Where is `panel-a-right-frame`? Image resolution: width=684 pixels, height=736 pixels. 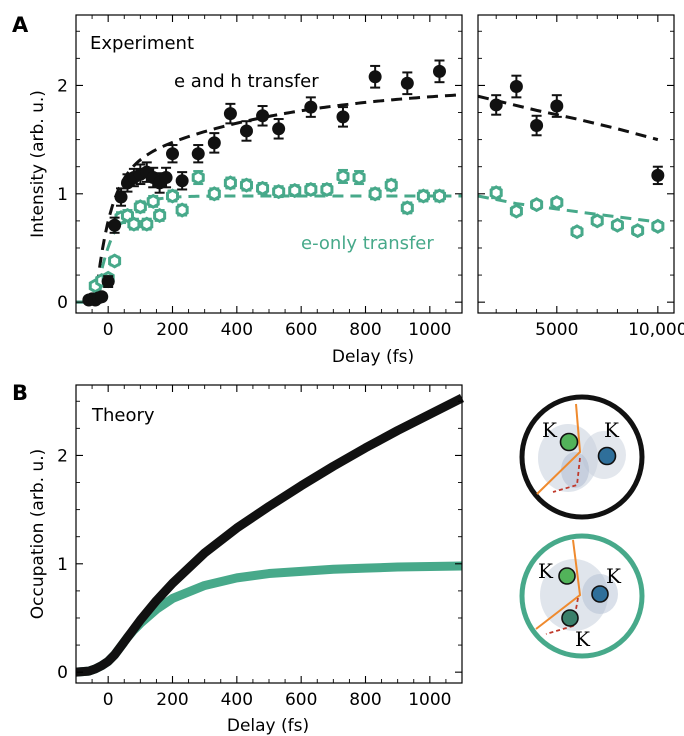
panel-a-right-frame is located at coordinates (576, 164).